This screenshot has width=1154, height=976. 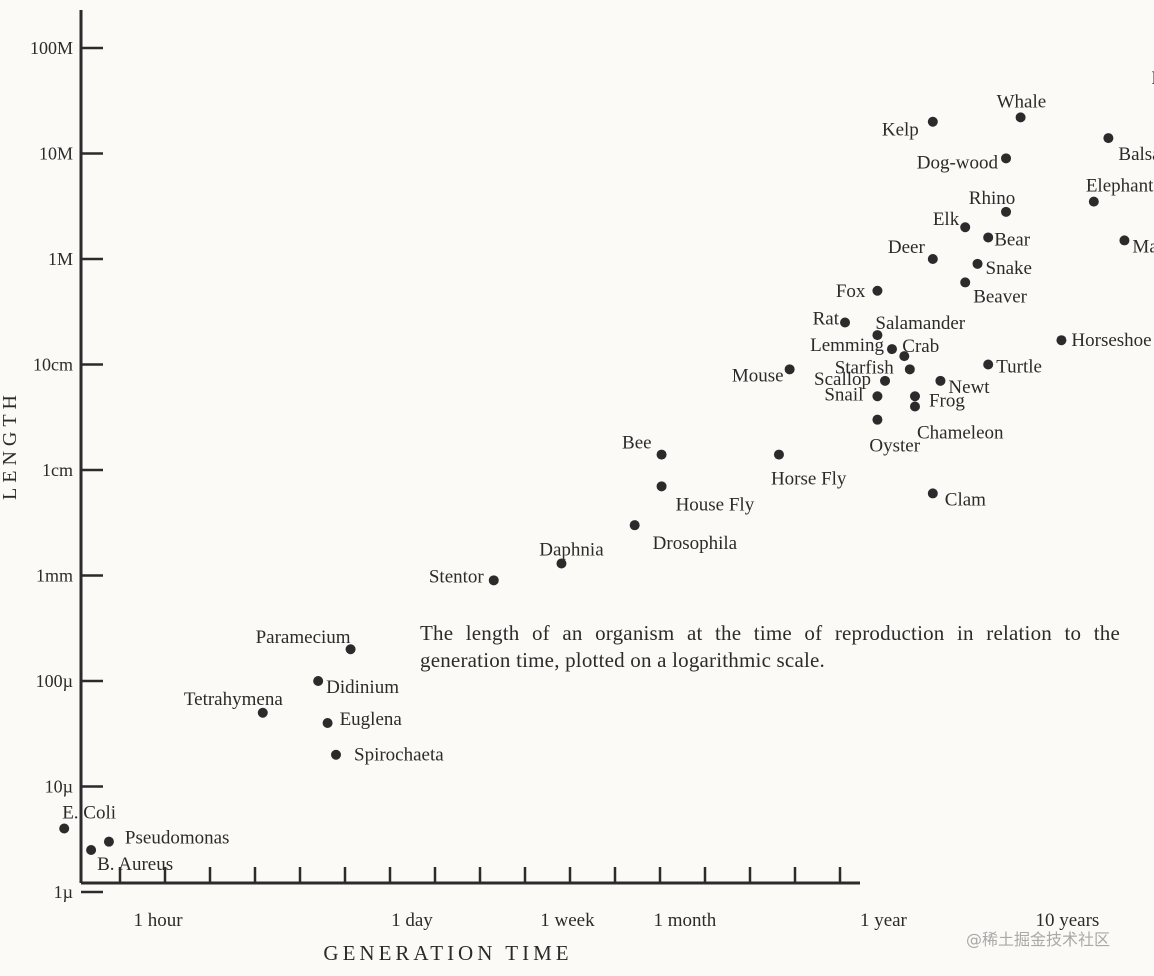 What do you see at coordinates (843, 394) in the screenshot?
I see `data-label: Snail` at bounding box center [843, 394].